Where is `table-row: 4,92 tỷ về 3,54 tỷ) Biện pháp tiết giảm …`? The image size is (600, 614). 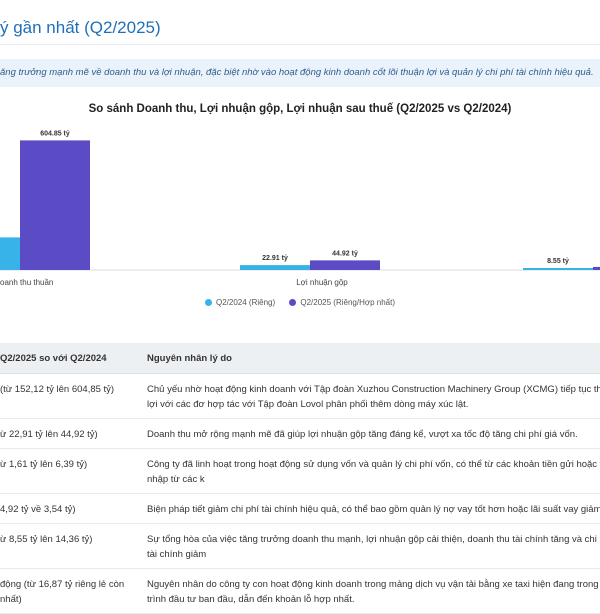 table-row: 4,92 tỷ về 3,54 tỷ) Biện pháp tiết giảm … is located at coordinates (300, 508).